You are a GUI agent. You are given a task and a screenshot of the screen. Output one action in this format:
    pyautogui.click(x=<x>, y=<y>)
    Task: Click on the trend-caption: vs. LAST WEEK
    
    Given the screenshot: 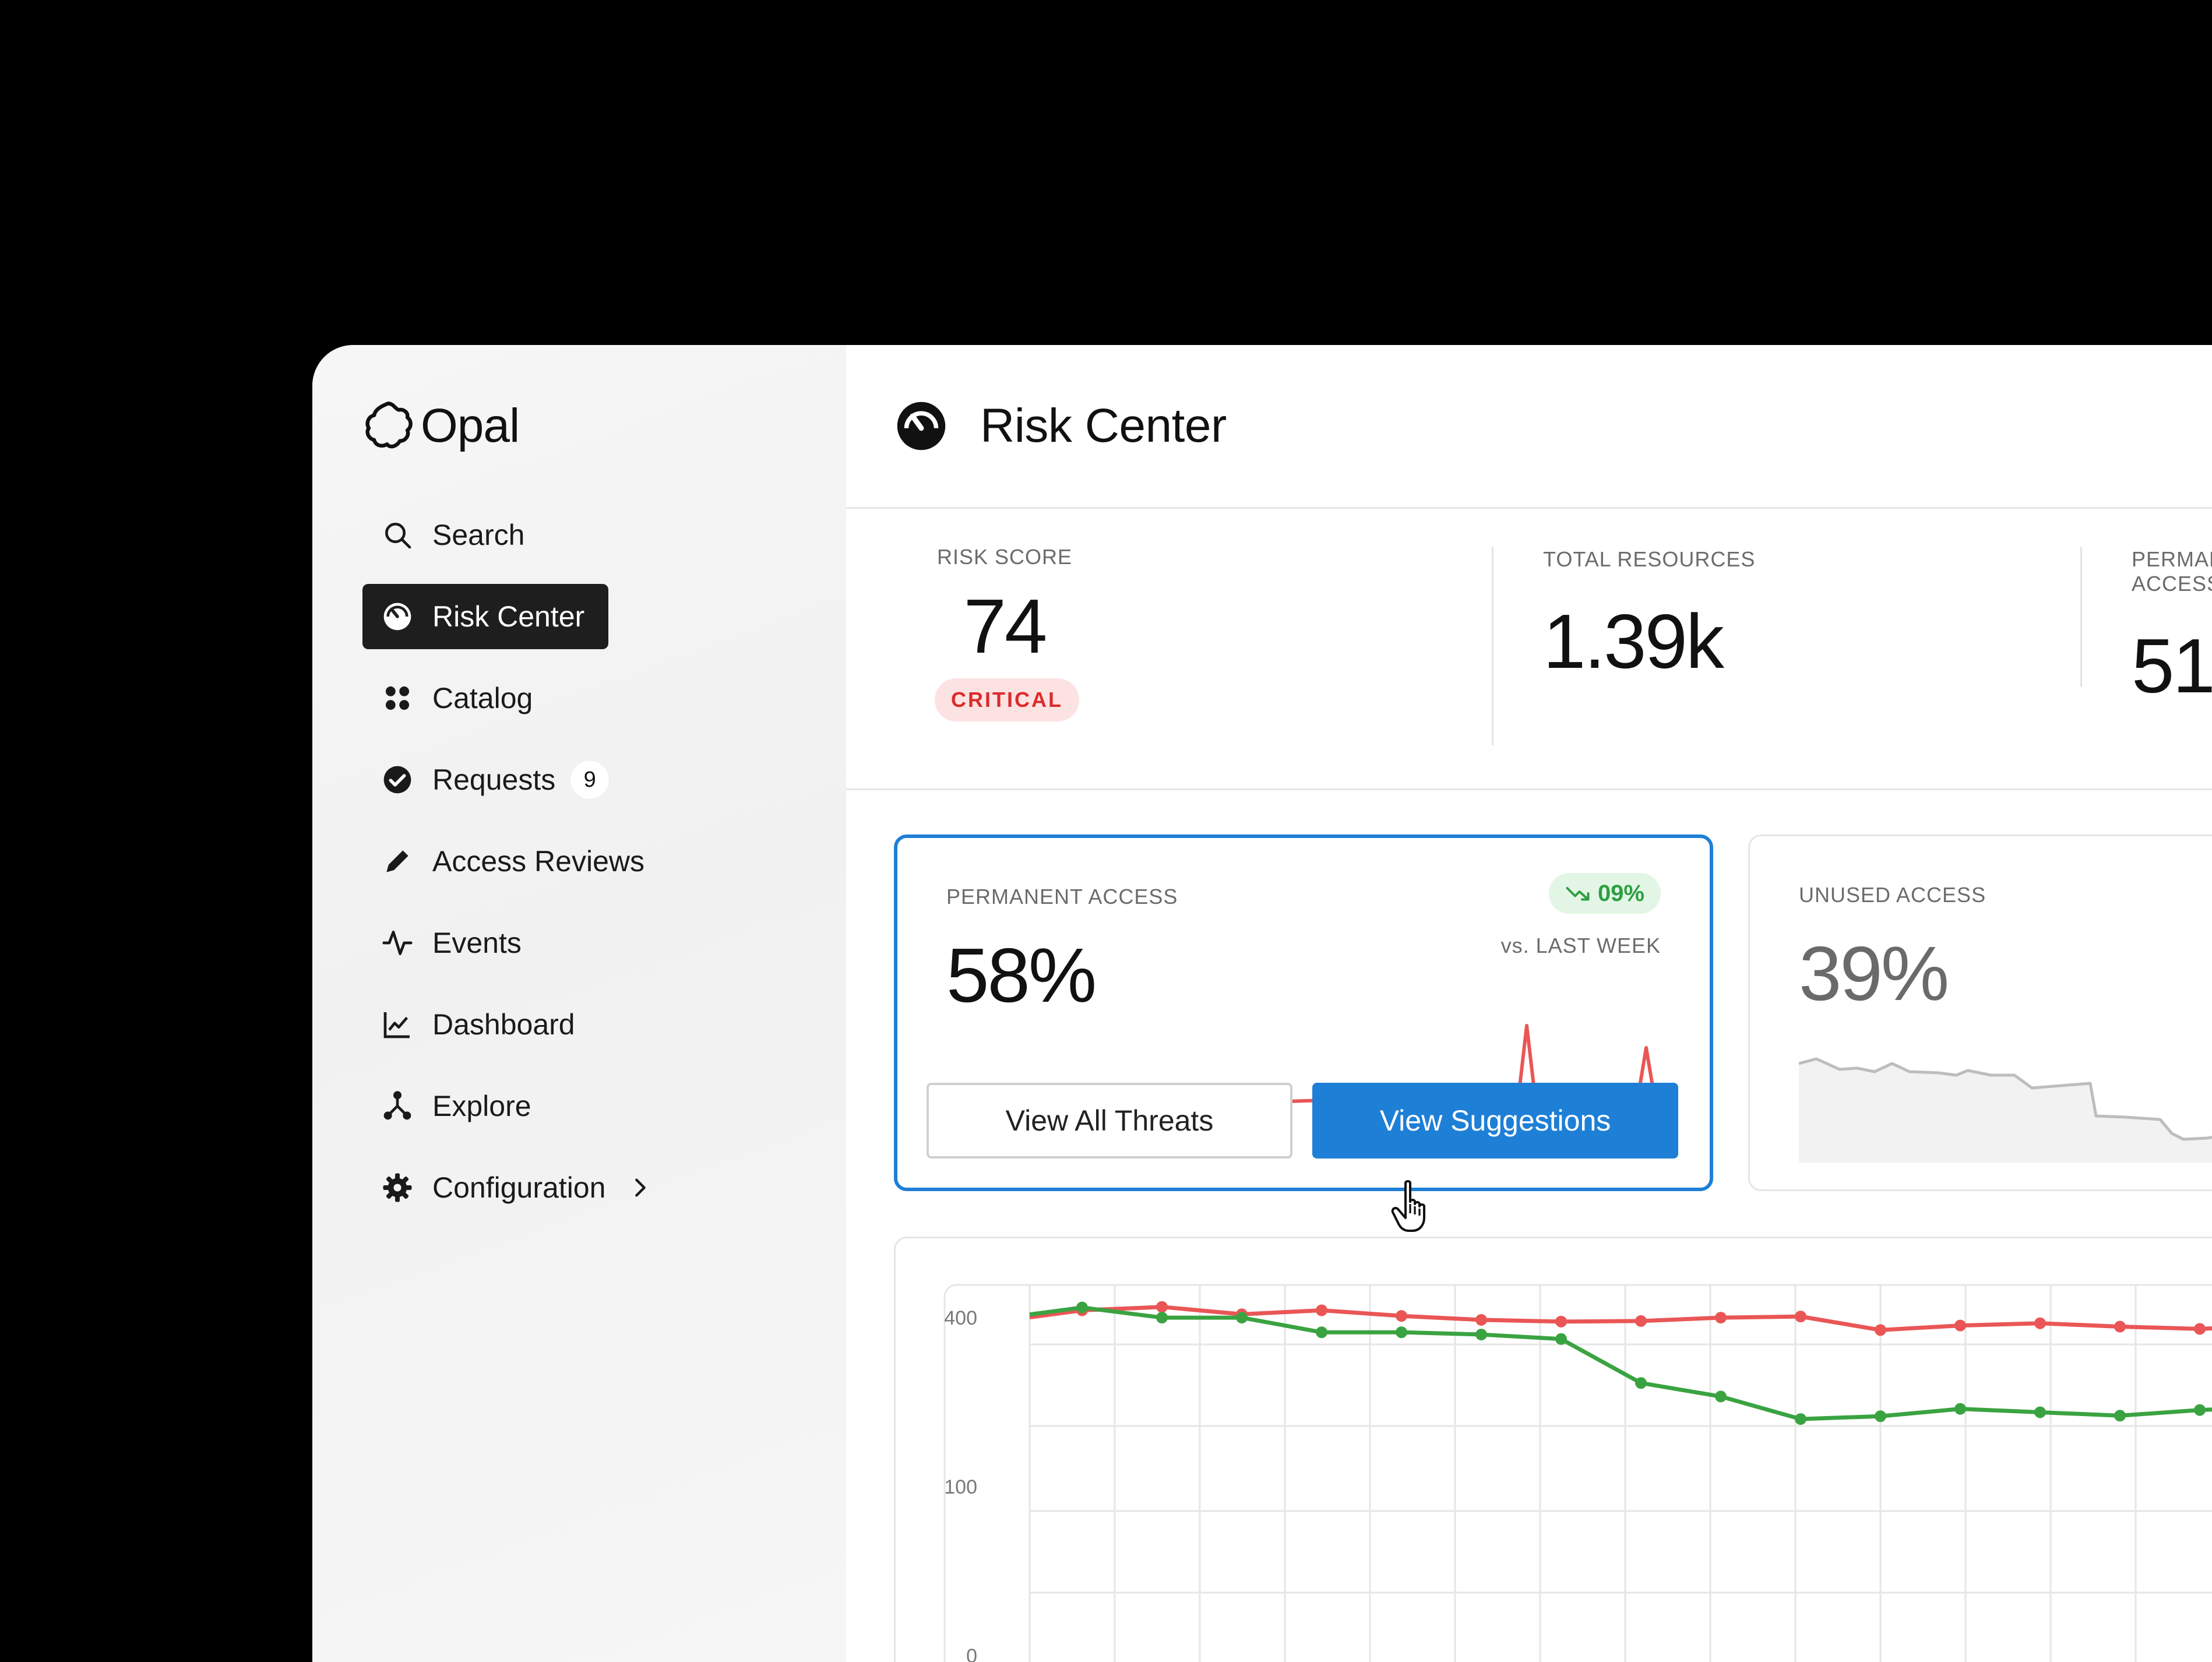 What is the action you would take?
    pyautogui.click(x=1581, y=945)
    